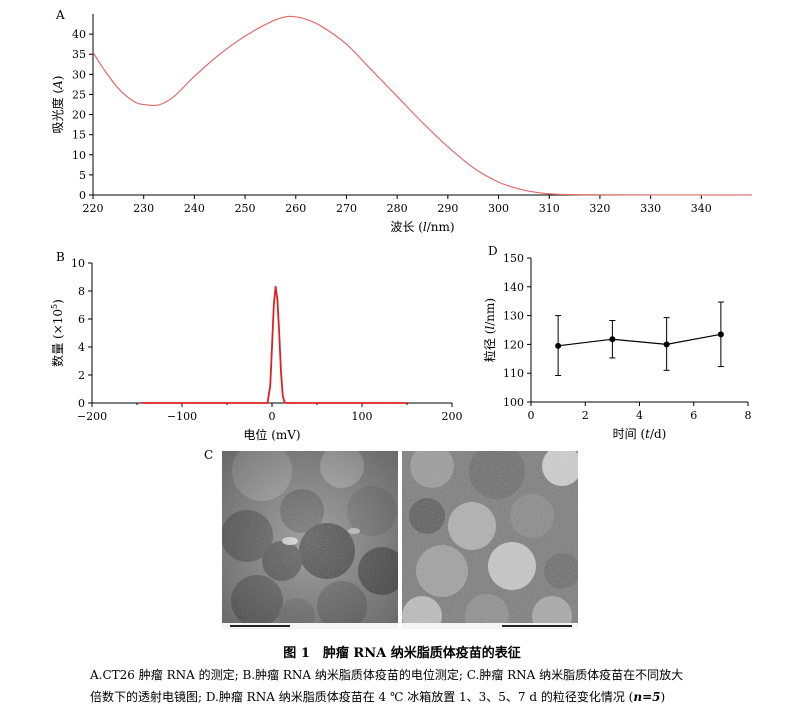 The image size is (804, 725). I want to click on y-axis-label: 数量 (×105), so click(57, 333).